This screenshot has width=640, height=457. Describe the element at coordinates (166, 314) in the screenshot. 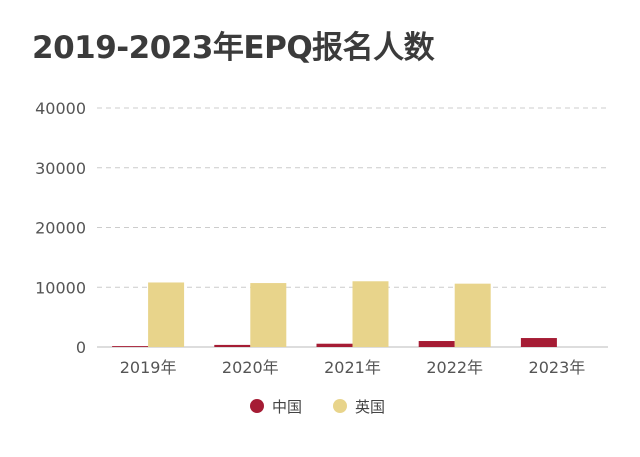

I see `bar-uk-2019` at that location.